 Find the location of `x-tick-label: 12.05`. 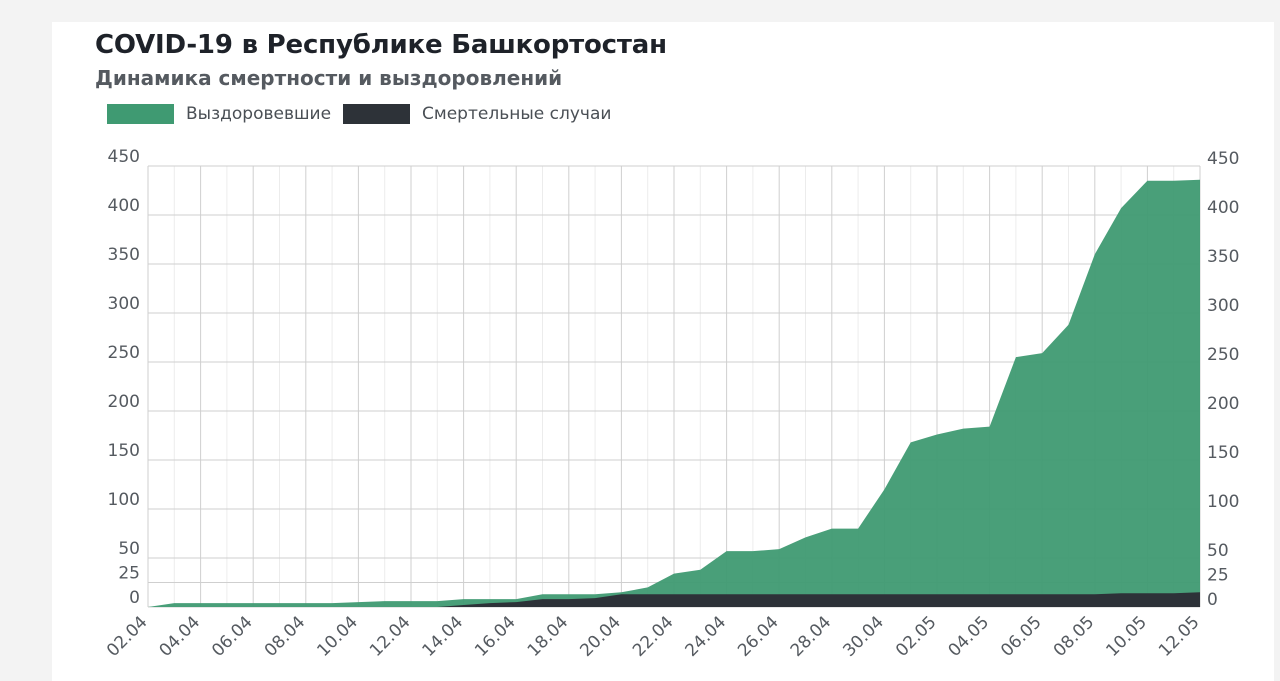

x-tick-label: 12.05 is located at coordinates (1179, 636).